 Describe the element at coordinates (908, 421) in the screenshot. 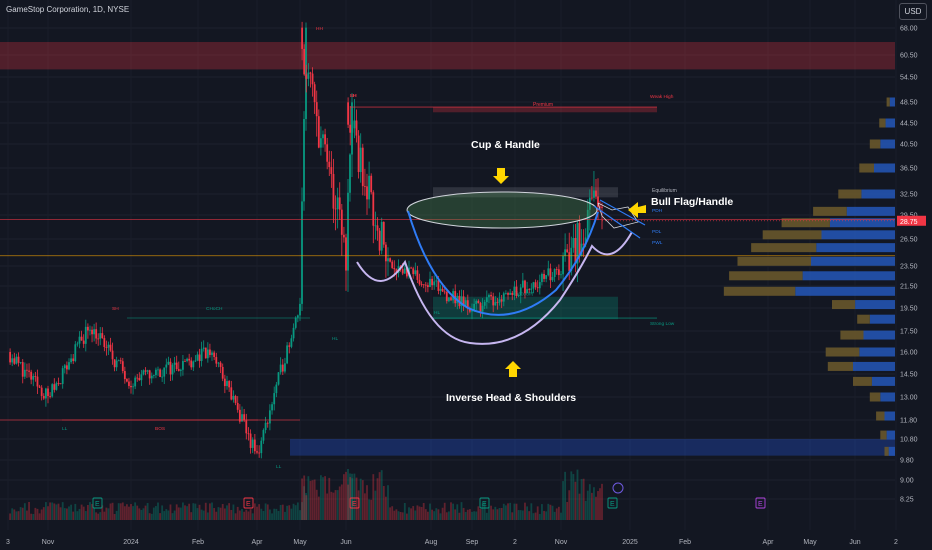

I see `price-tick-label: 11.80` at that location.